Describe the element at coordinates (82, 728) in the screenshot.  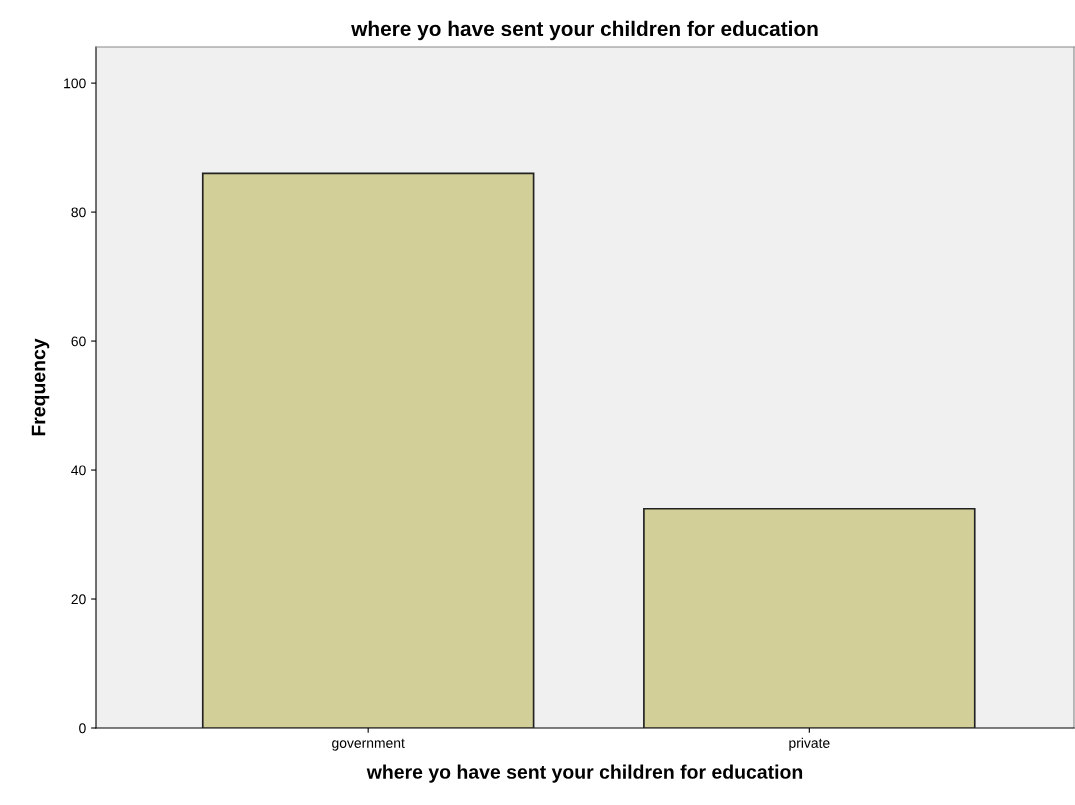
I see `y-tick-label: 0` at that location.